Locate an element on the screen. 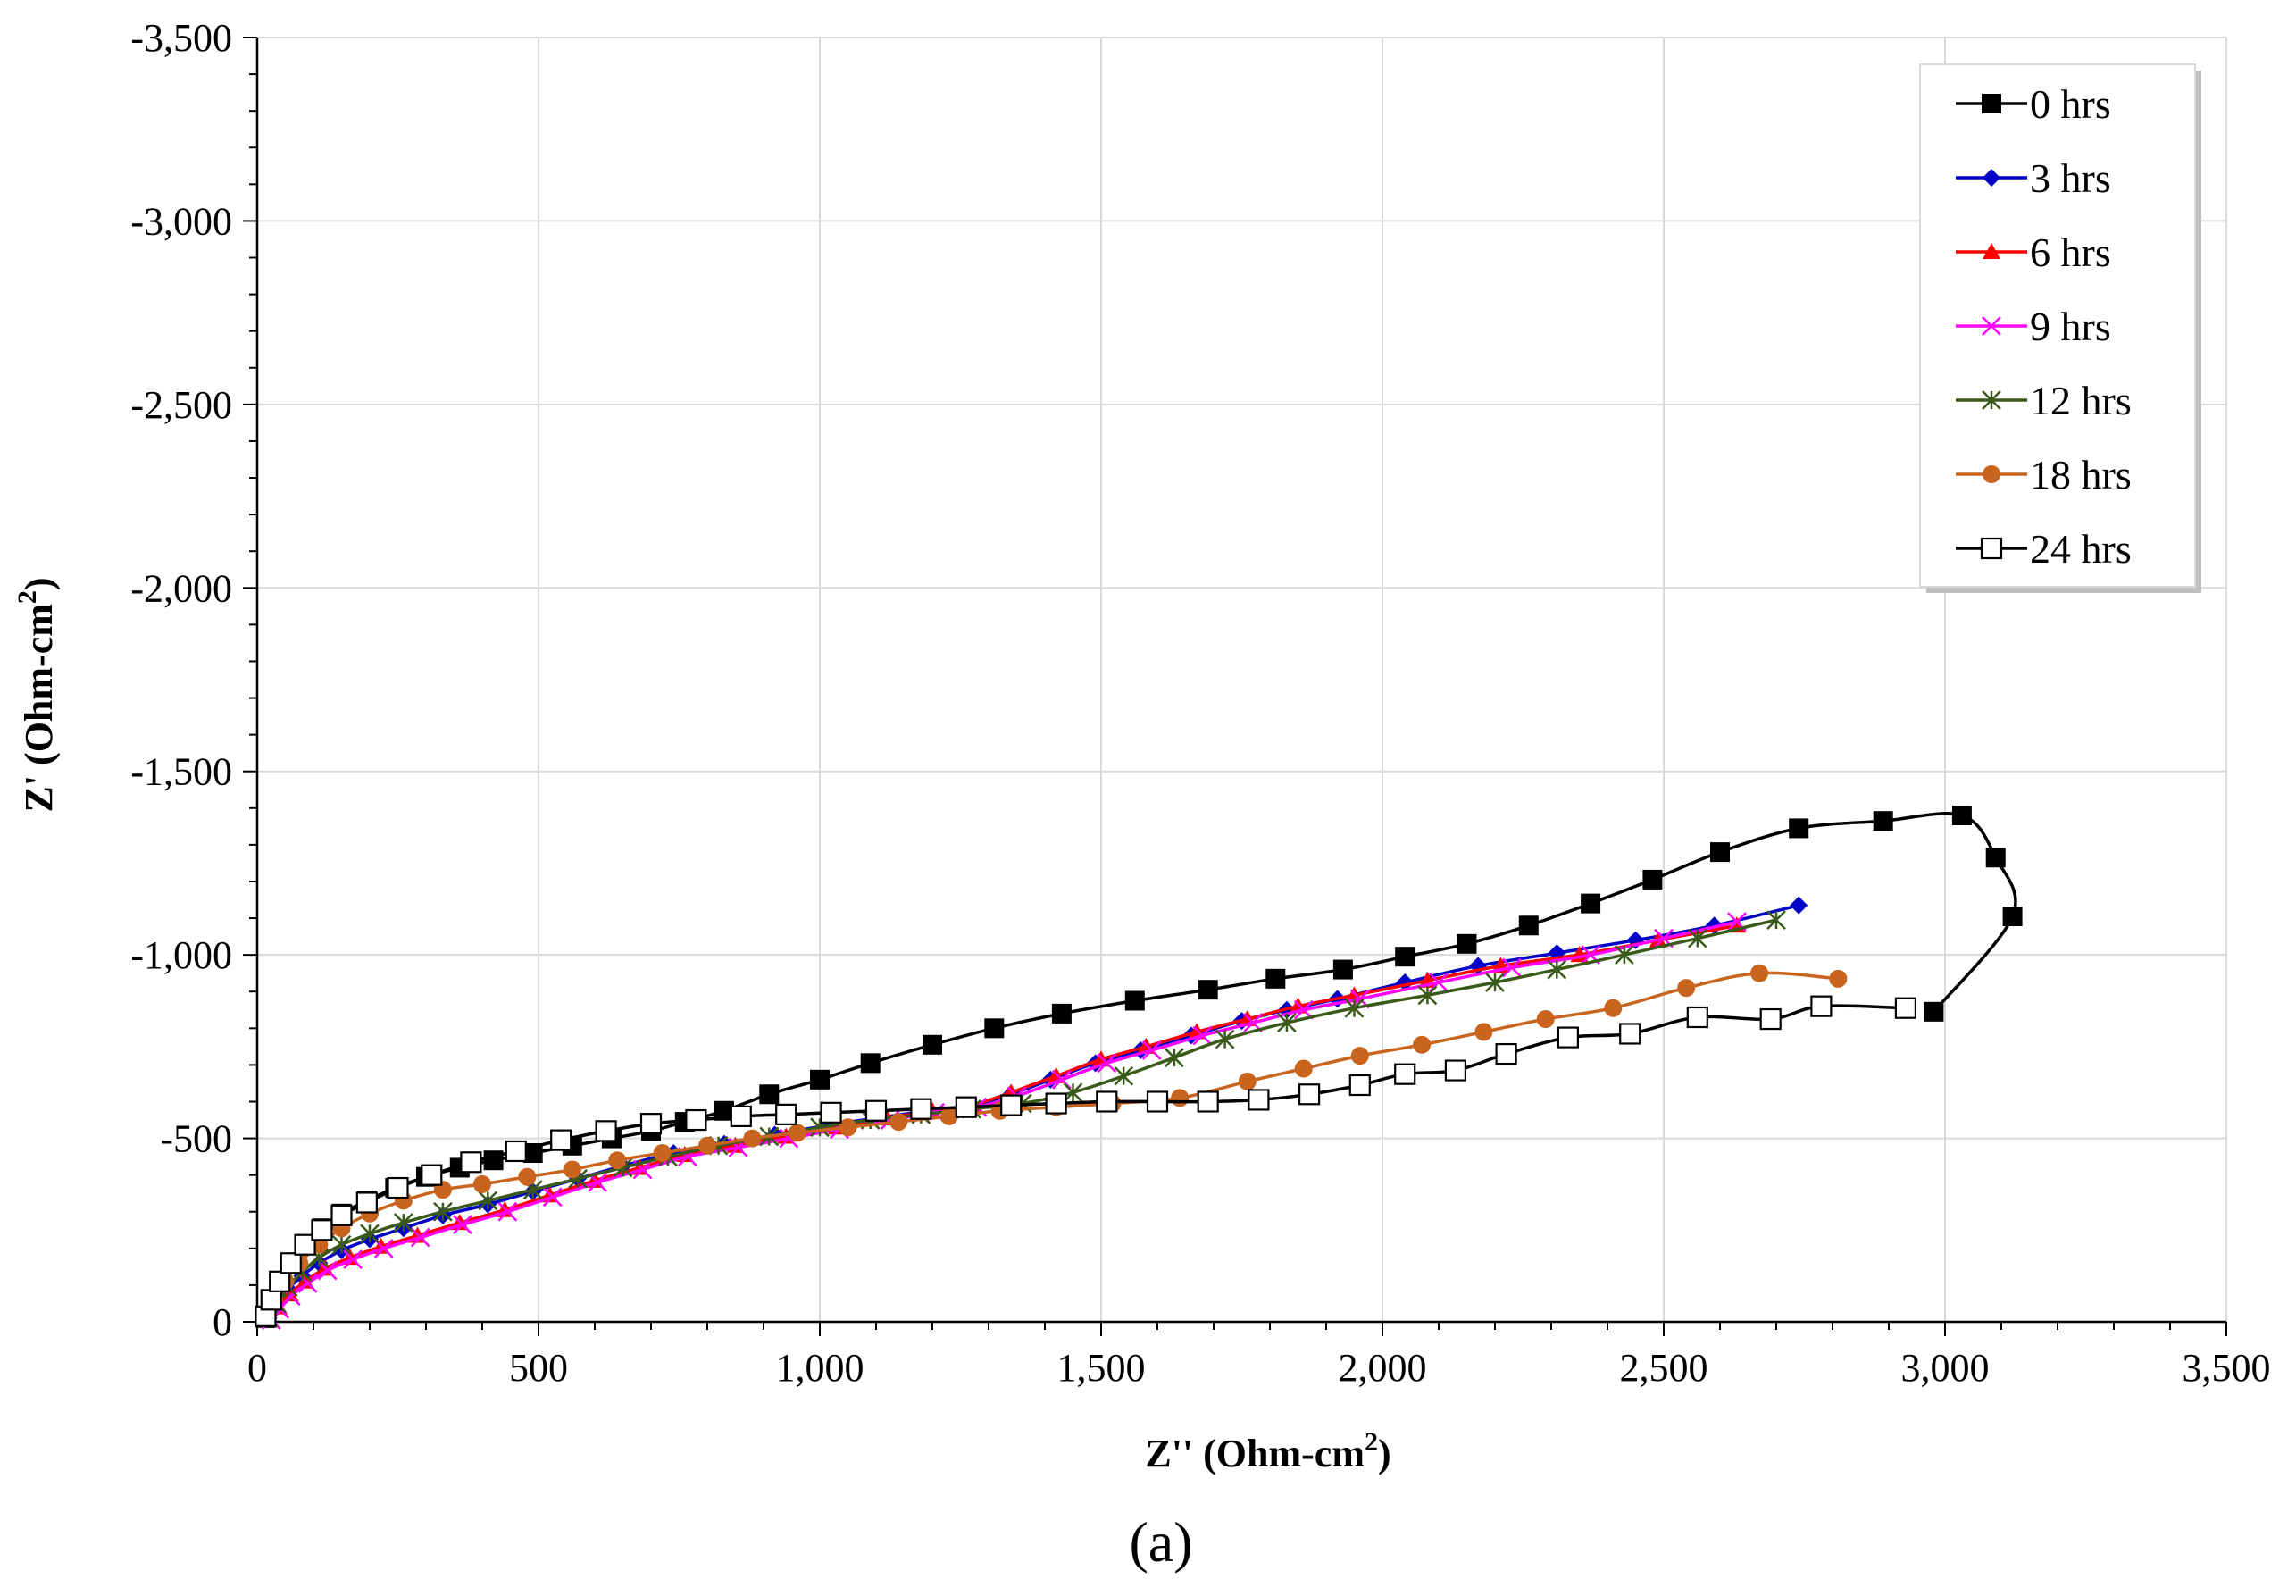 The height and width of the screenshot is (1596, 2296). y-tick-label: -500 is located at coordinates (196, 1139).